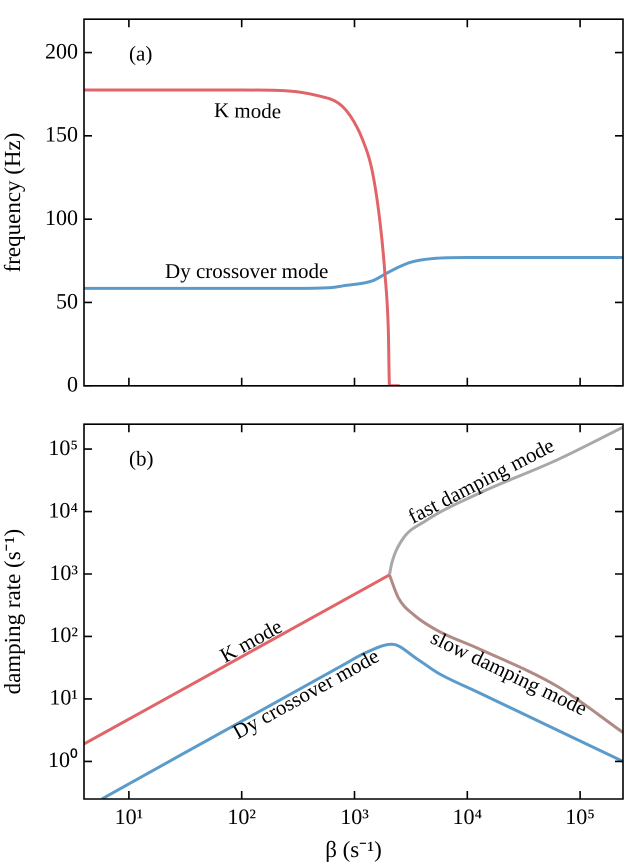  What do you see at coordinates (140, 54) in the screenshot?
I see `annotation: (a)` at bounding box center [140, 54].